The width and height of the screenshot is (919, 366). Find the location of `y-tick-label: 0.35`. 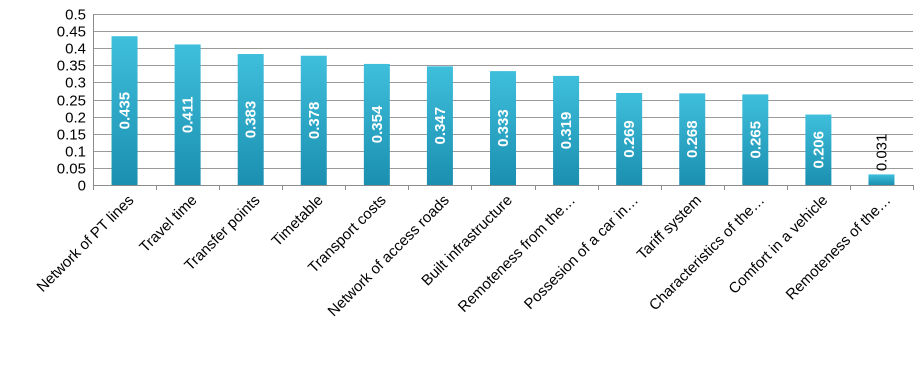

y-tick-label: 0.35 is located at coordinates (71, 66).